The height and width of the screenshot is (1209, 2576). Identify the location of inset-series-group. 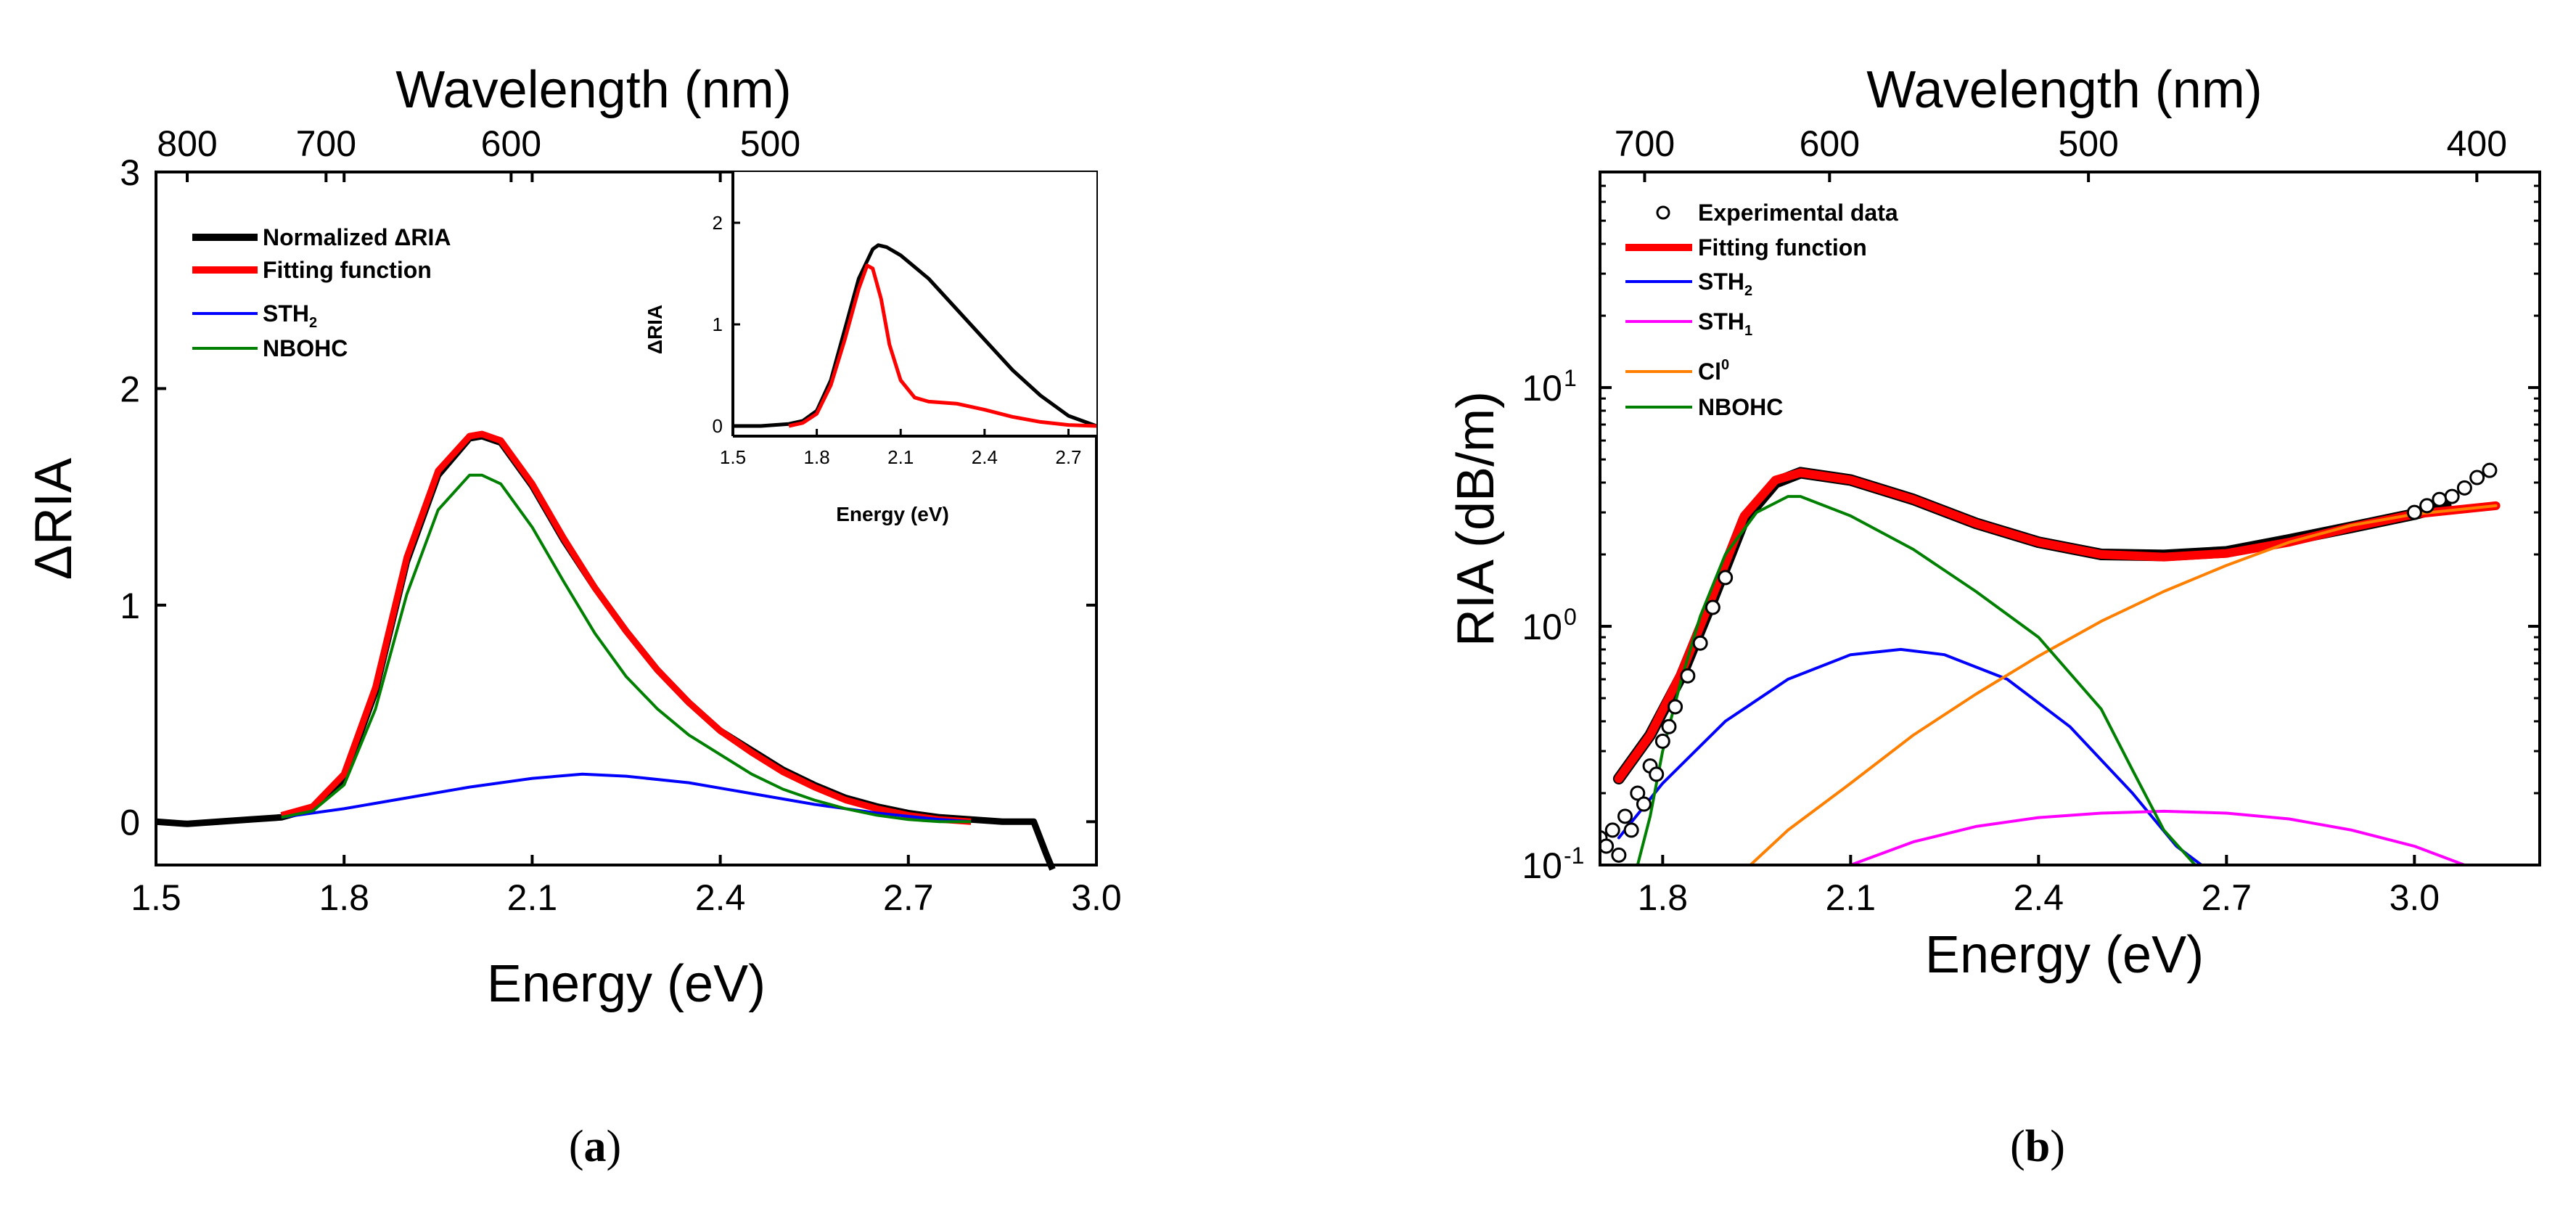
(915, 335).